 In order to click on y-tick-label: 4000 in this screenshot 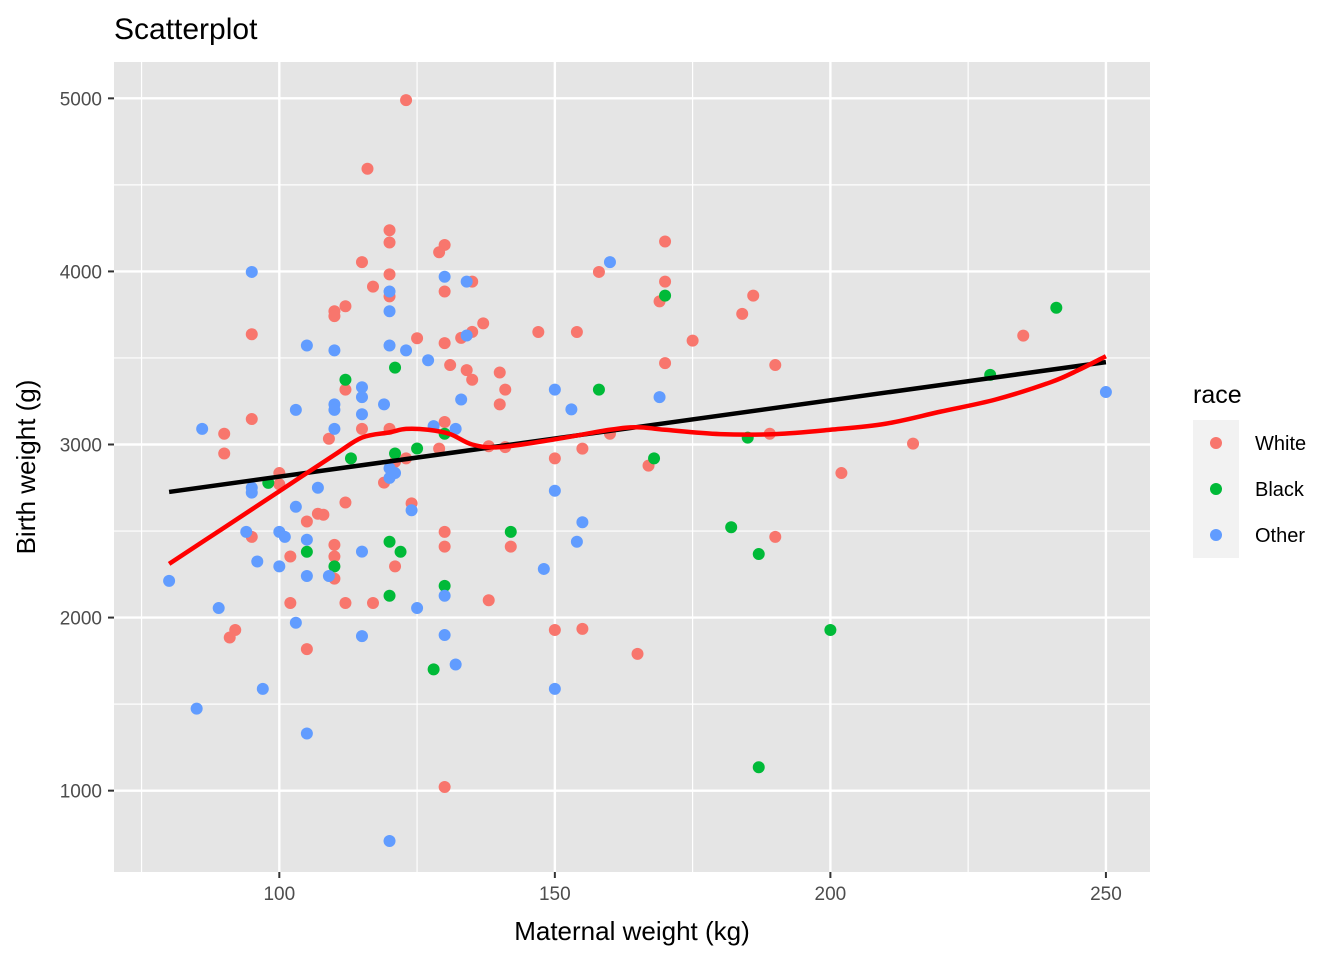, I will do `click(81, 272)`.